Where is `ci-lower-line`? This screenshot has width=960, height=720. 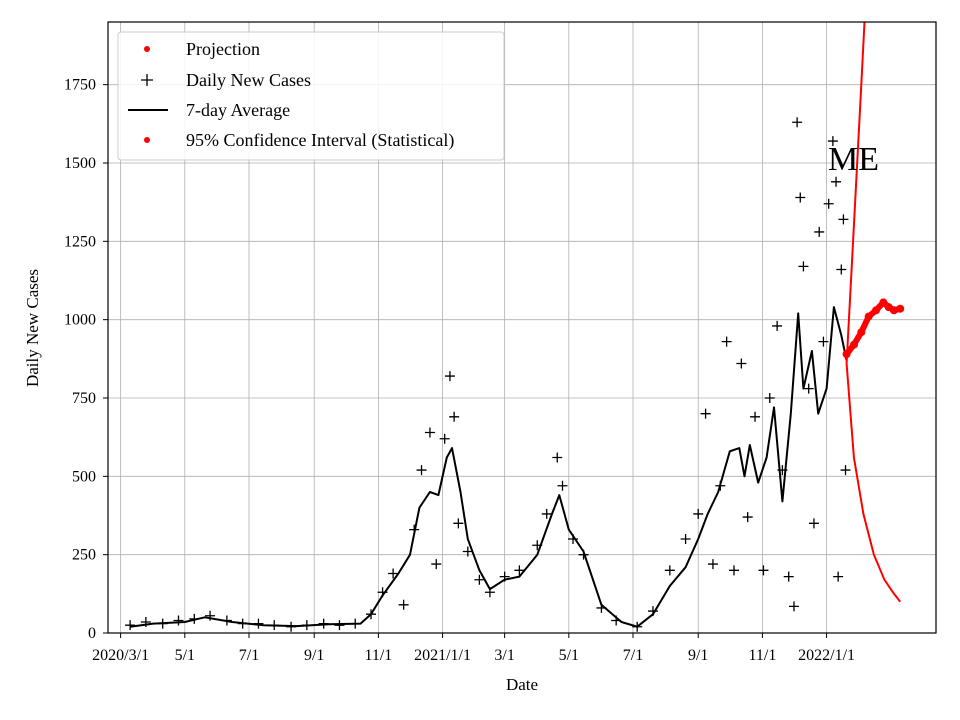 ci-lower-line is located at coordinates (873, 483).